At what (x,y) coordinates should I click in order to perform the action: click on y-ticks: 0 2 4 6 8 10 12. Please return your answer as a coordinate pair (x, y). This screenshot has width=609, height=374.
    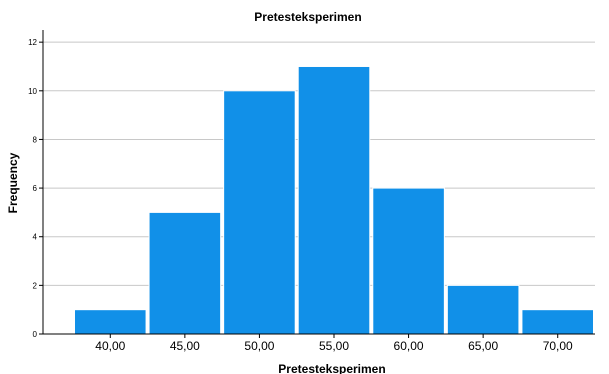
    Looking at the image, I should click on (35, 188).